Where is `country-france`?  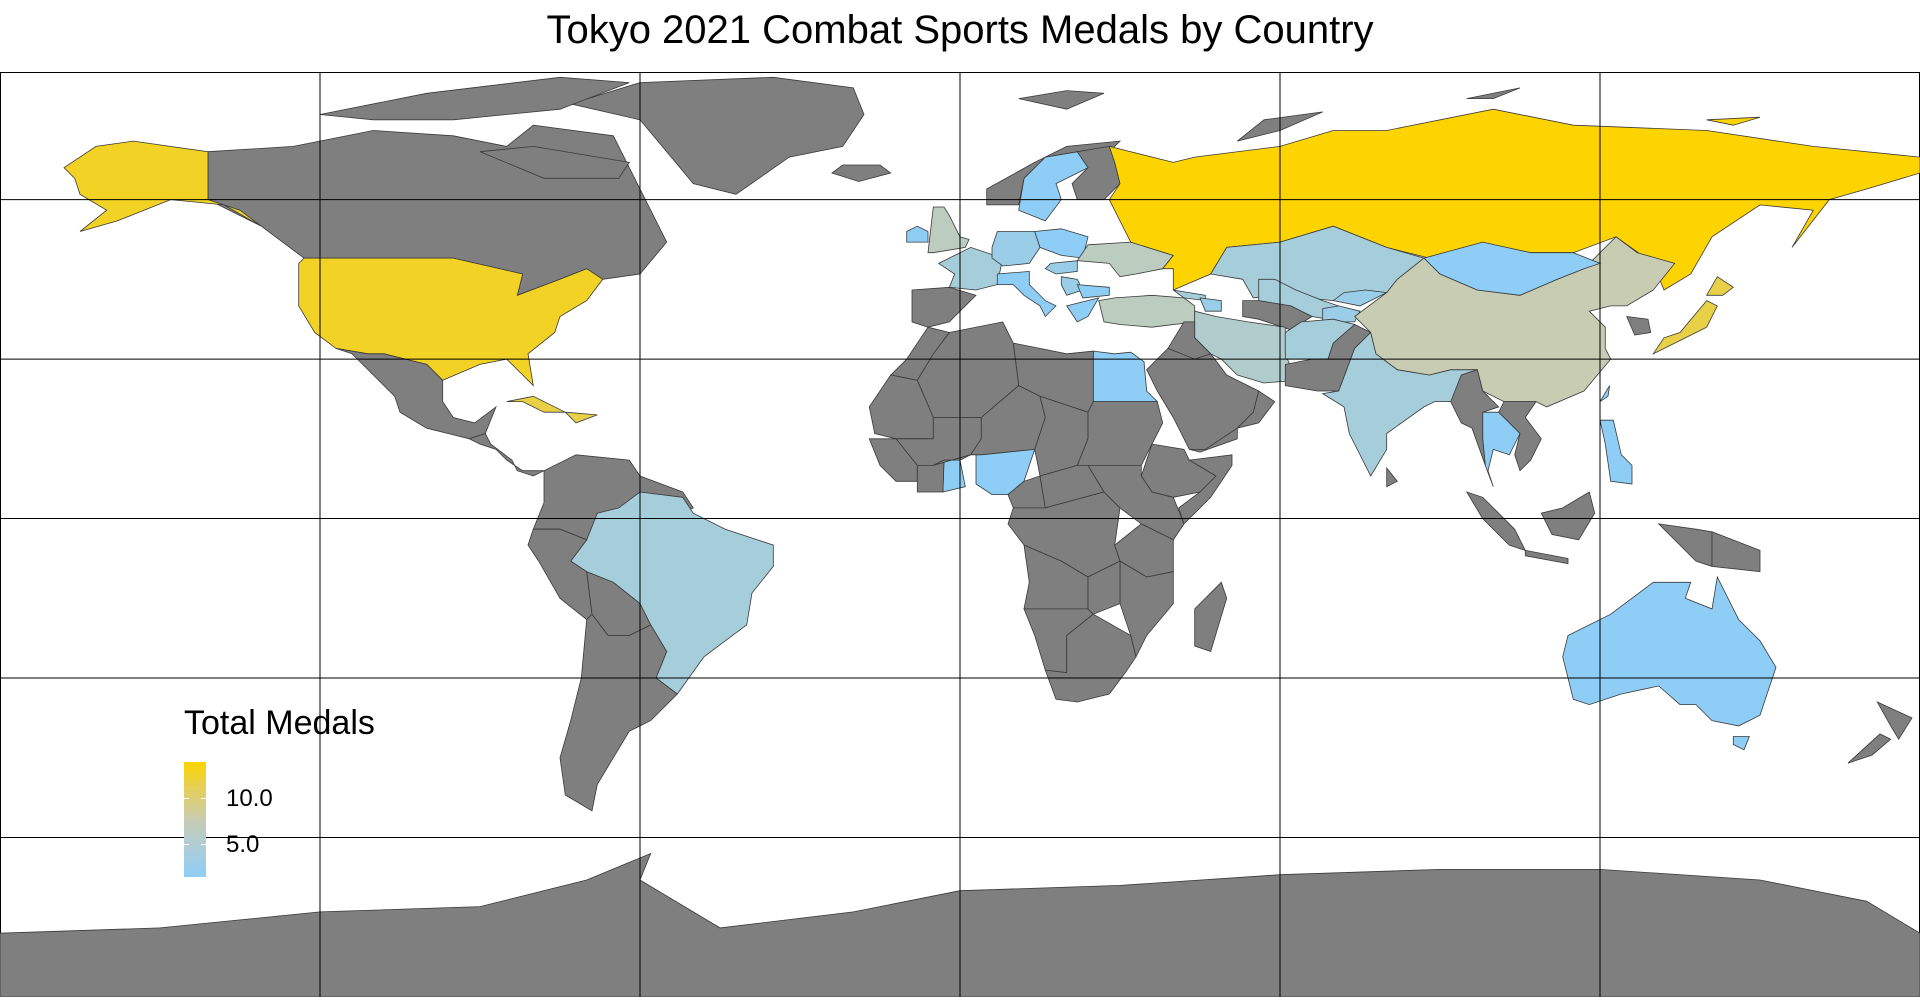
country-france is located at coordinates (970, 268).